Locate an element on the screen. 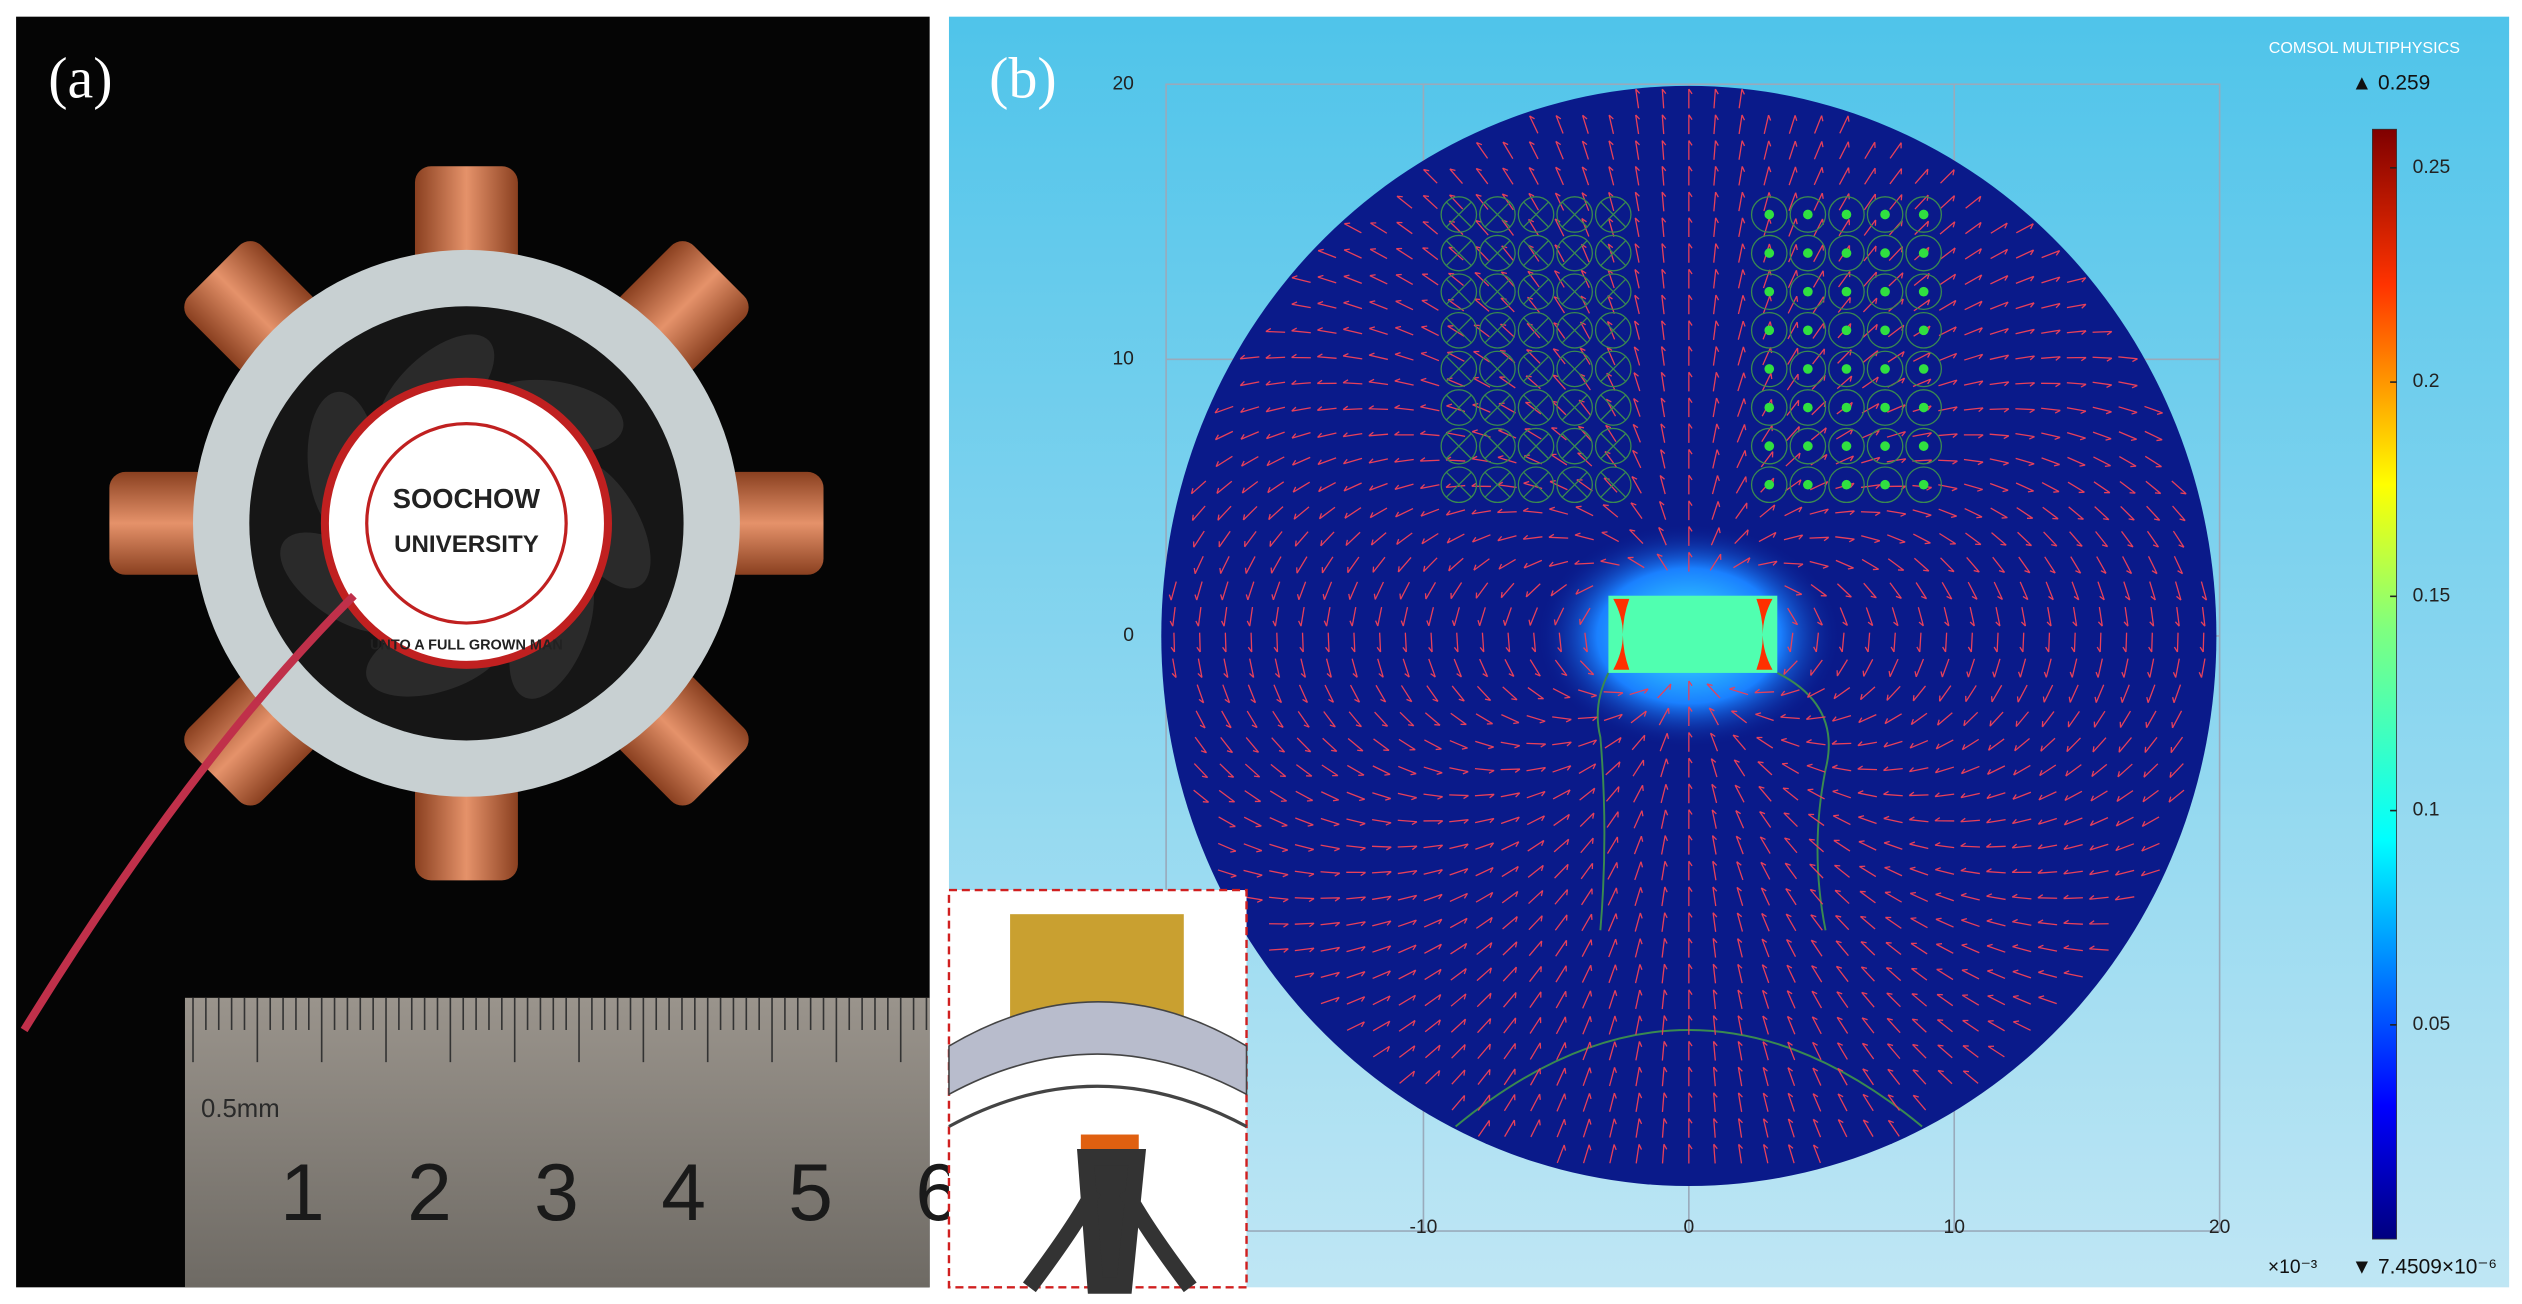  ruler-number: 3 is located at coordinates (556, 1193).